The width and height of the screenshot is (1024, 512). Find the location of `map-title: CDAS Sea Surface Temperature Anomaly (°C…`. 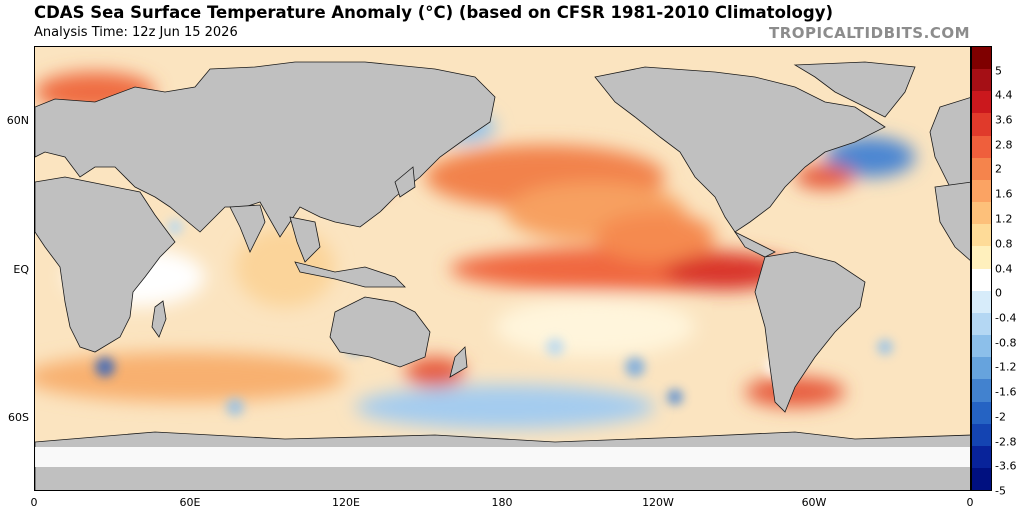

map-title: CDAS Sea Surface Temperature Anomaly (°C… is located at coordinates (434, 12).